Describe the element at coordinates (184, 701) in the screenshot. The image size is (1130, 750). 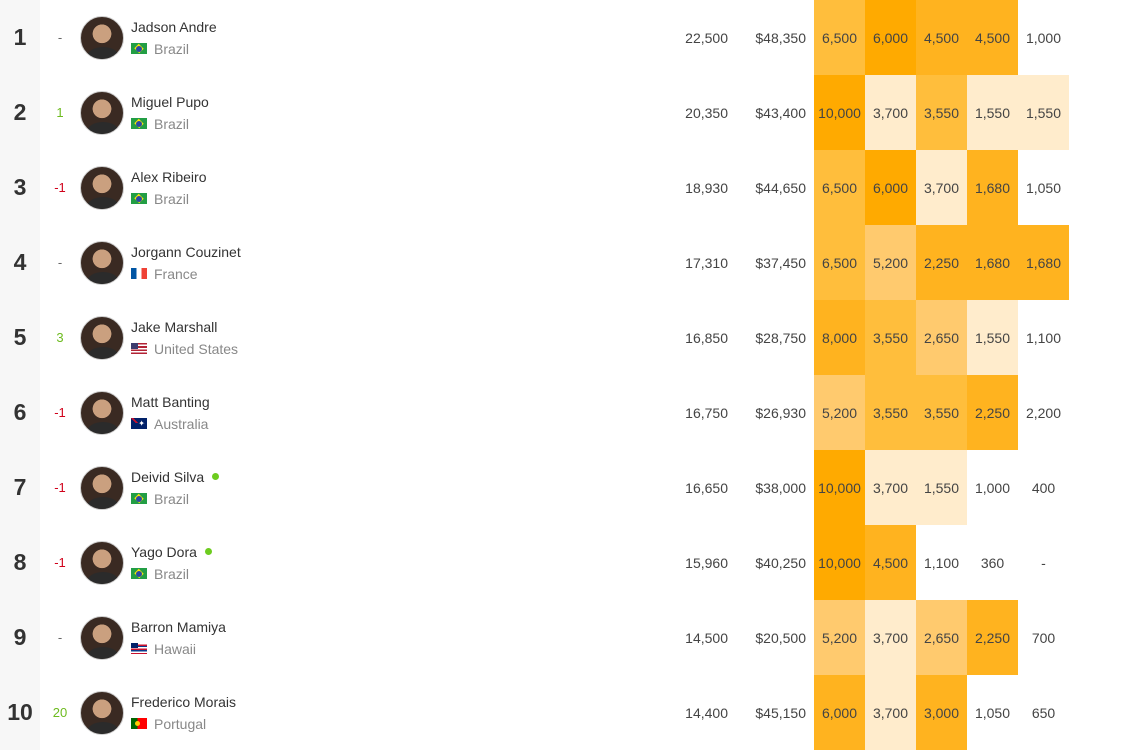
I see `athlete-name: Frederico Morais` at that location.